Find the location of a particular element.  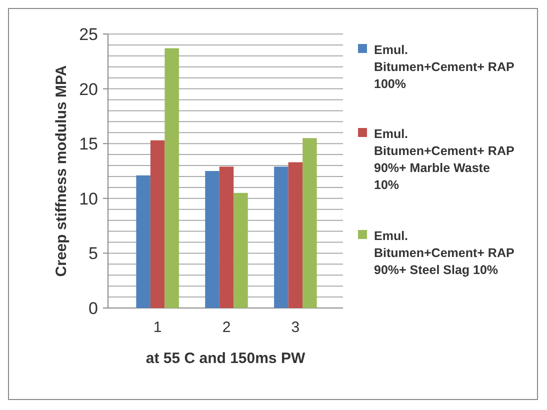

x-tick-label: 3 is located at coordinates (295, 327).